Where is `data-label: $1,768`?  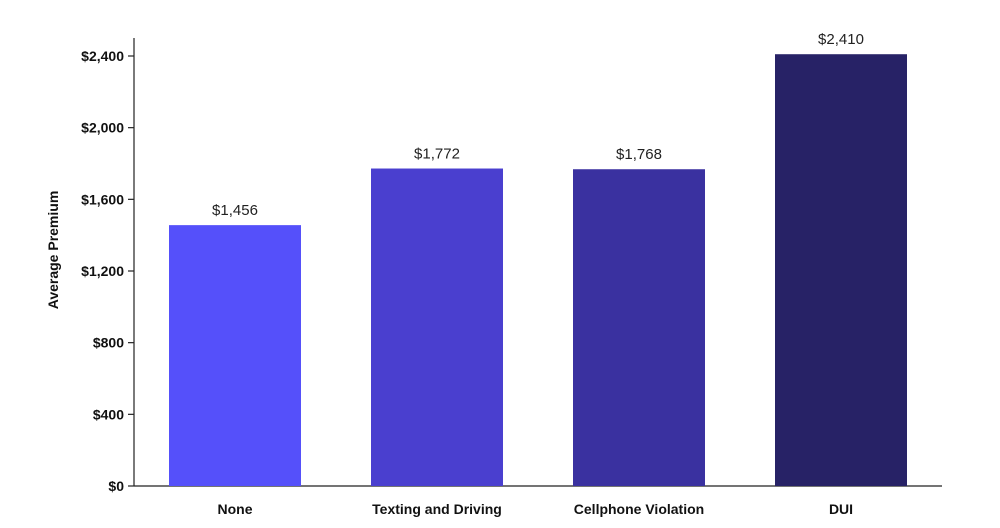
data-label: $1,768 is located at coordinates (639, 154).